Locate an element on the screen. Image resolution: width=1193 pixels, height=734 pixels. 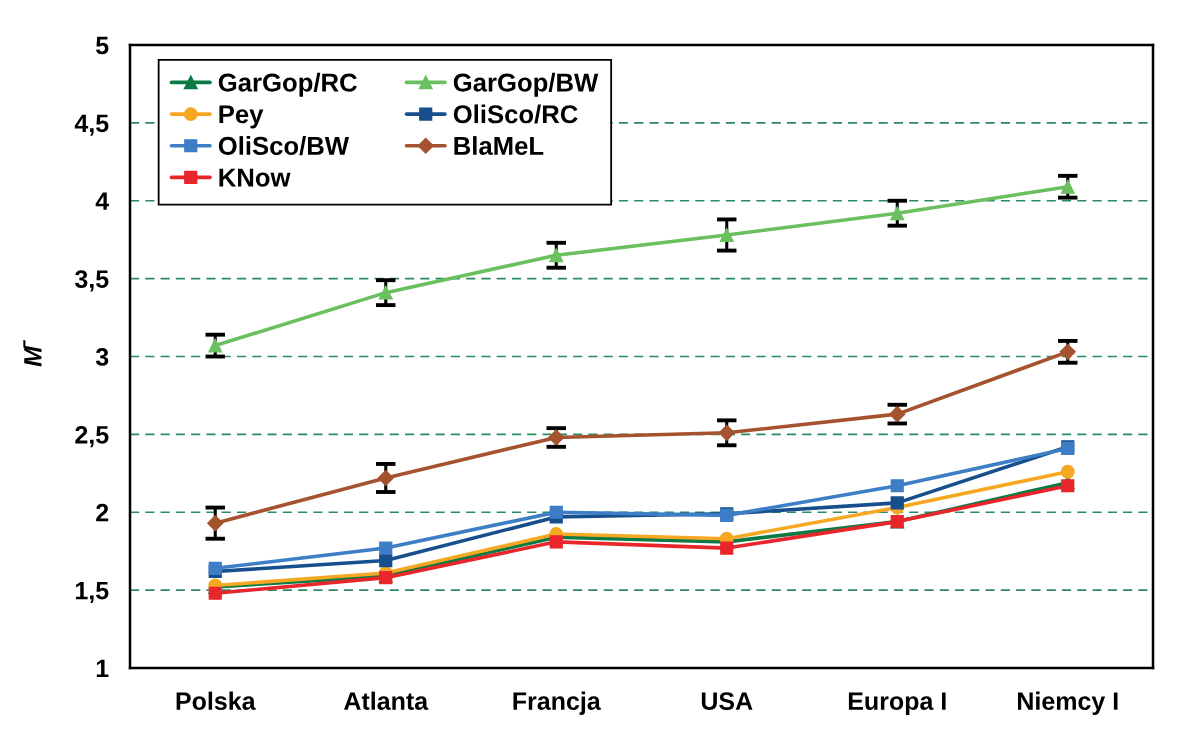
legend-label: Pey is located at coordinates (241, 117).